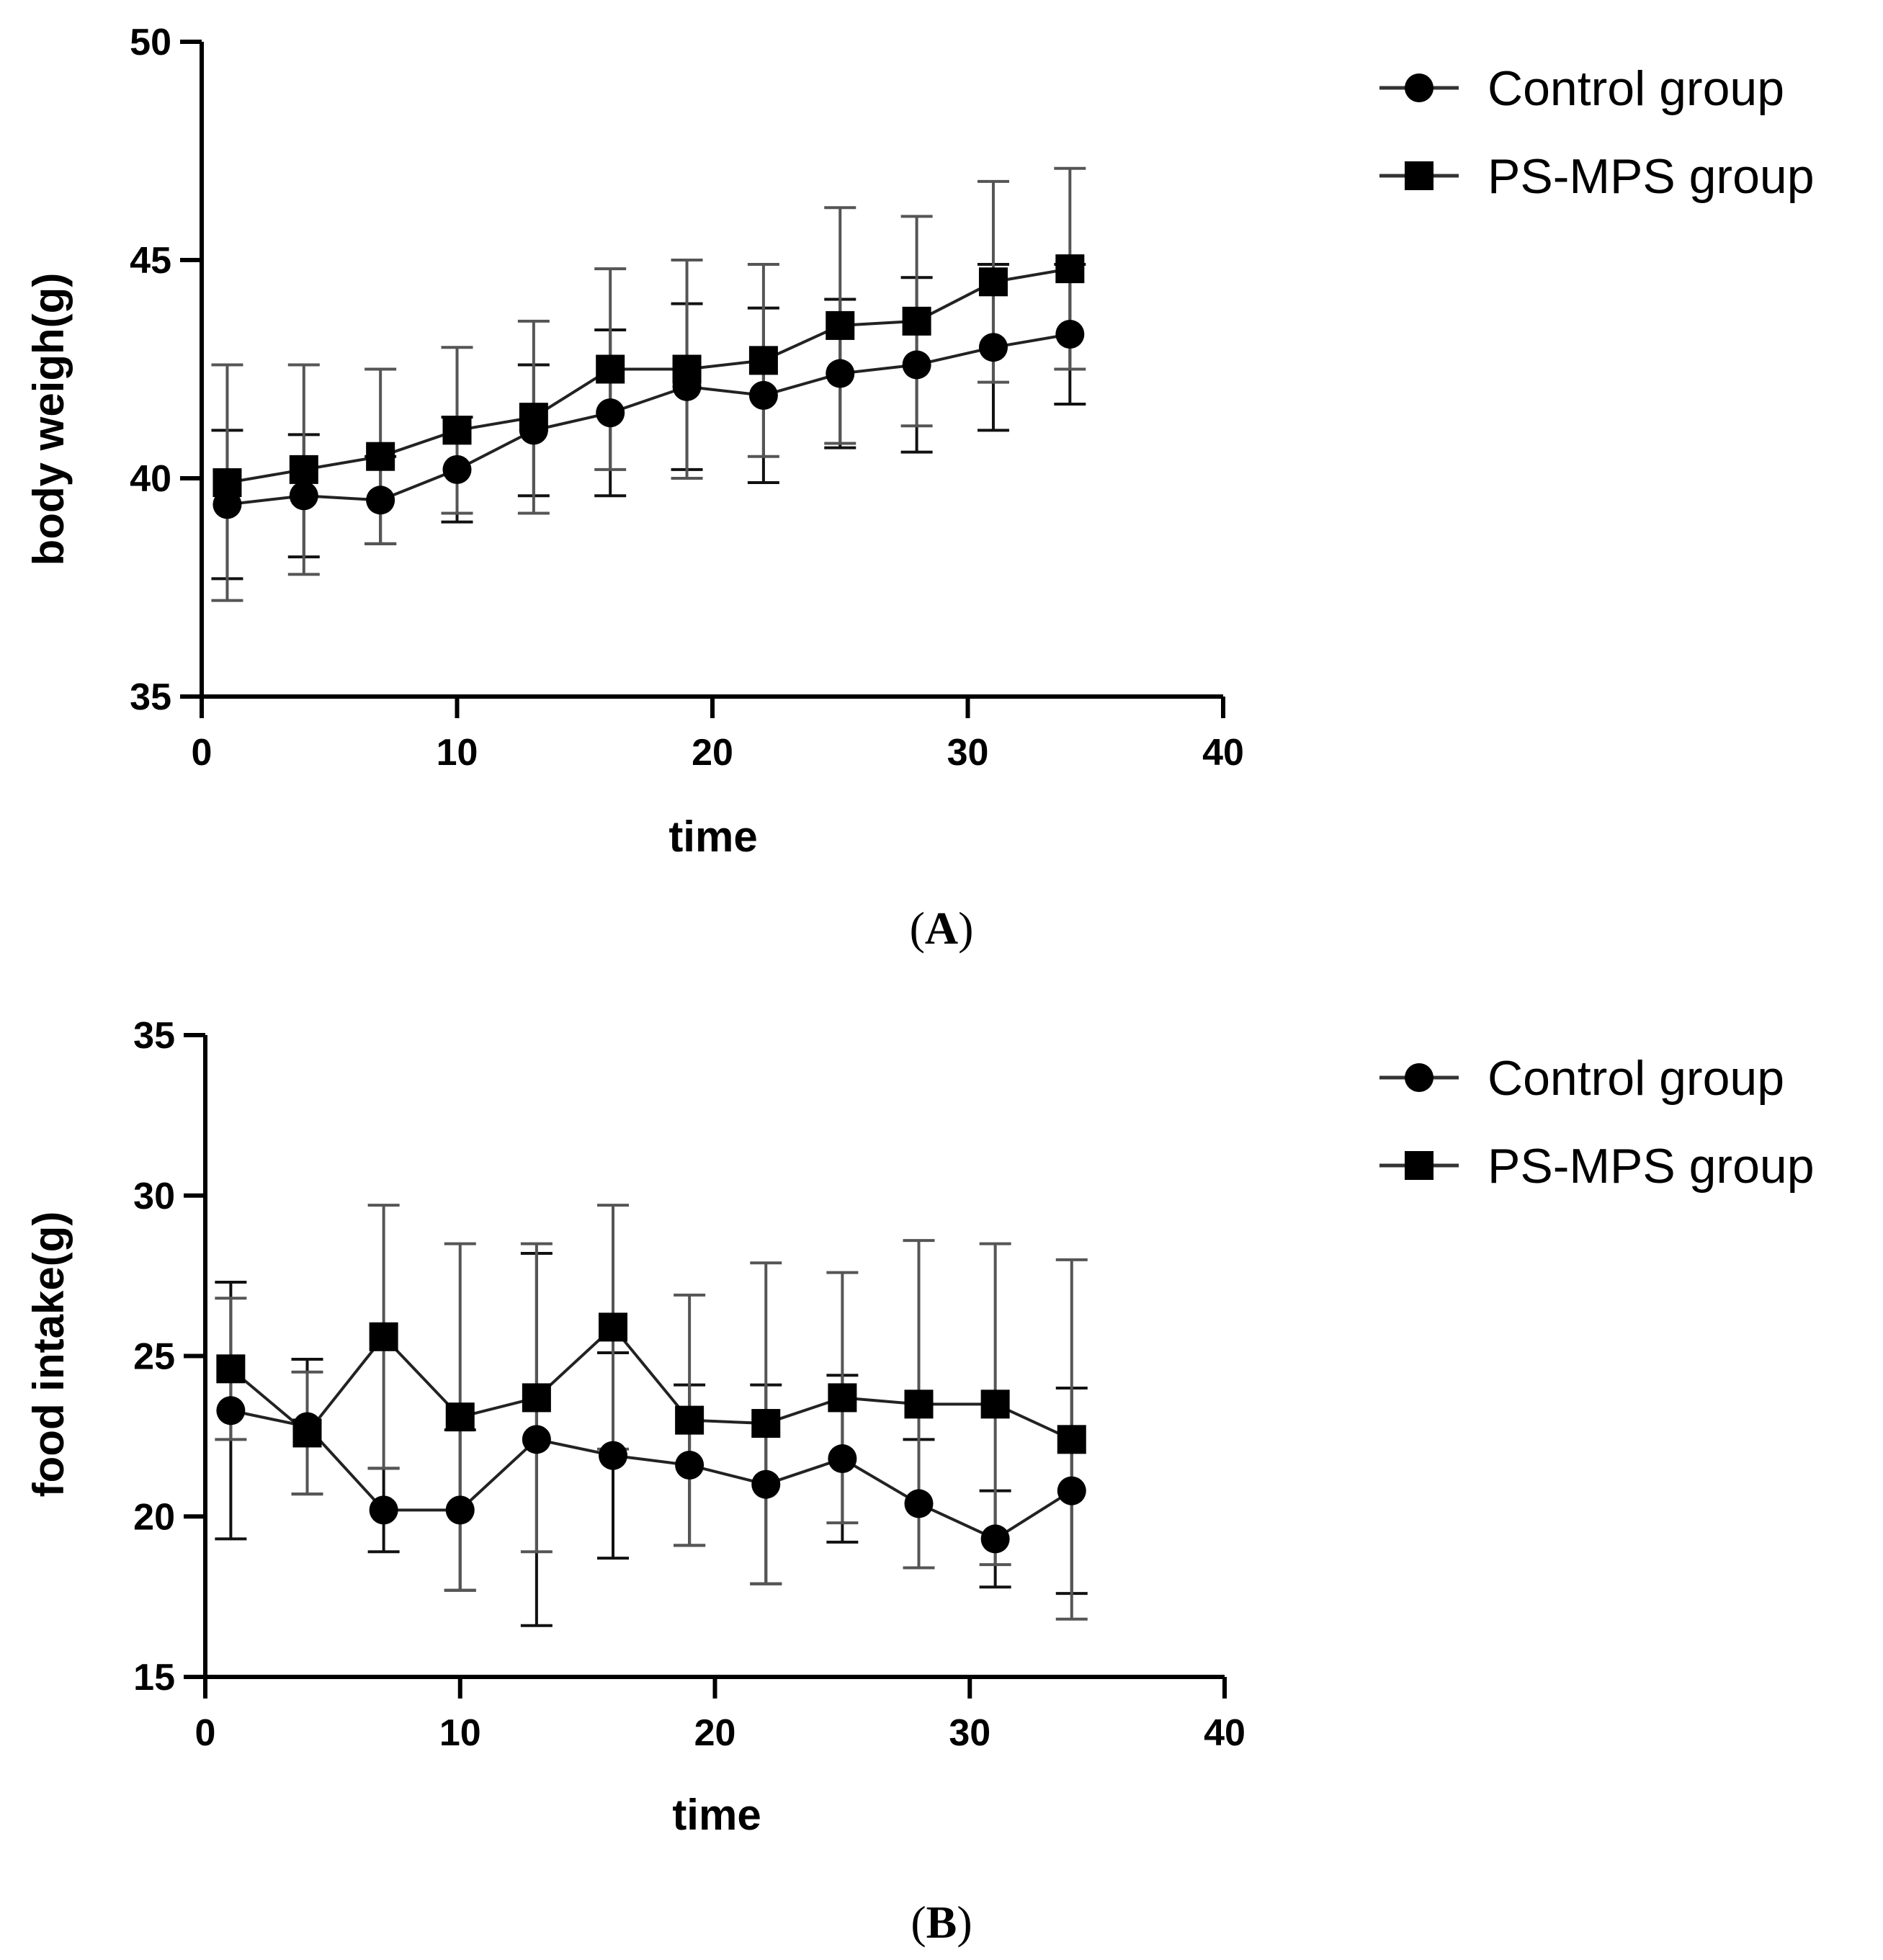 This screenshot has width=1883, height=1960. What do you see at coordinates (715, 1733) in the screenshot?
I see `x-tick-label-b: 20` at bounding box center [715, 1733].